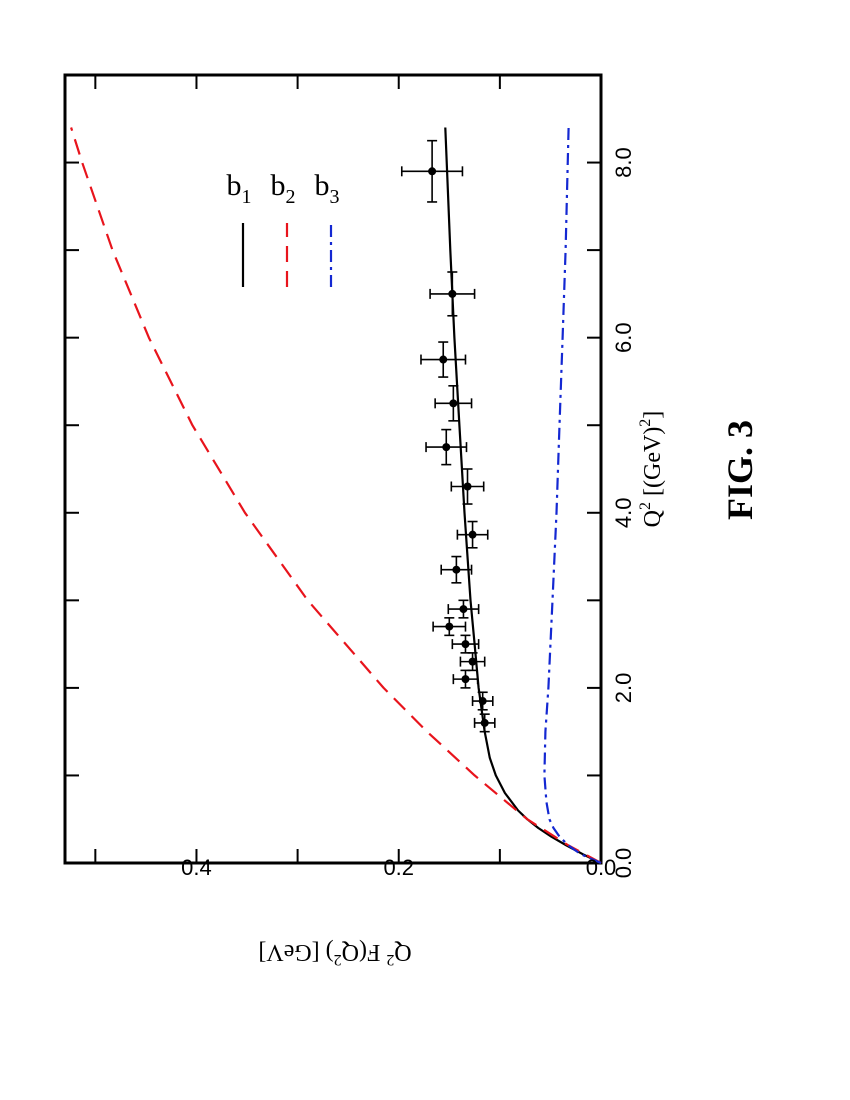  What do you see at coordinates (623, 337) in the screenshot?
I see `x-tick-label: 6.0` at bounding box center [623, 337].